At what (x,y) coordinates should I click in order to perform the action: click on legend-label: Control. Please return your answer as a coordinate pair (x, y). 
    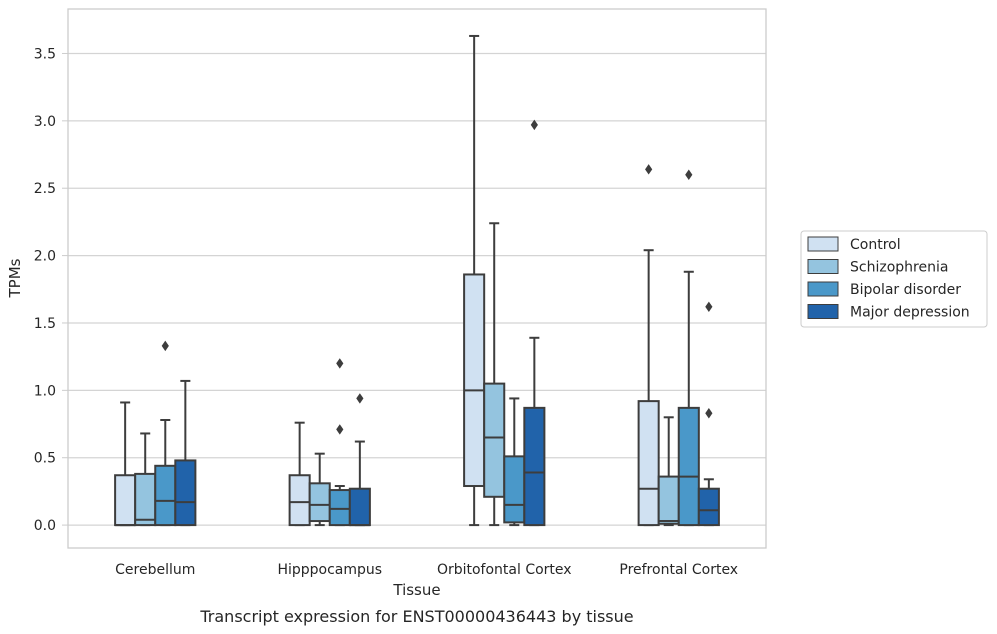
    Looking at the image, I should click on (875, 245).